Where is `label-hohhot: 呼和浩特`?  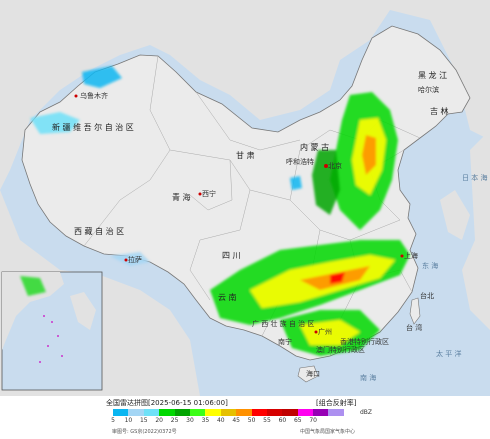 label-hohhot: 呼和浩特 is located at coordinates (300, 161).